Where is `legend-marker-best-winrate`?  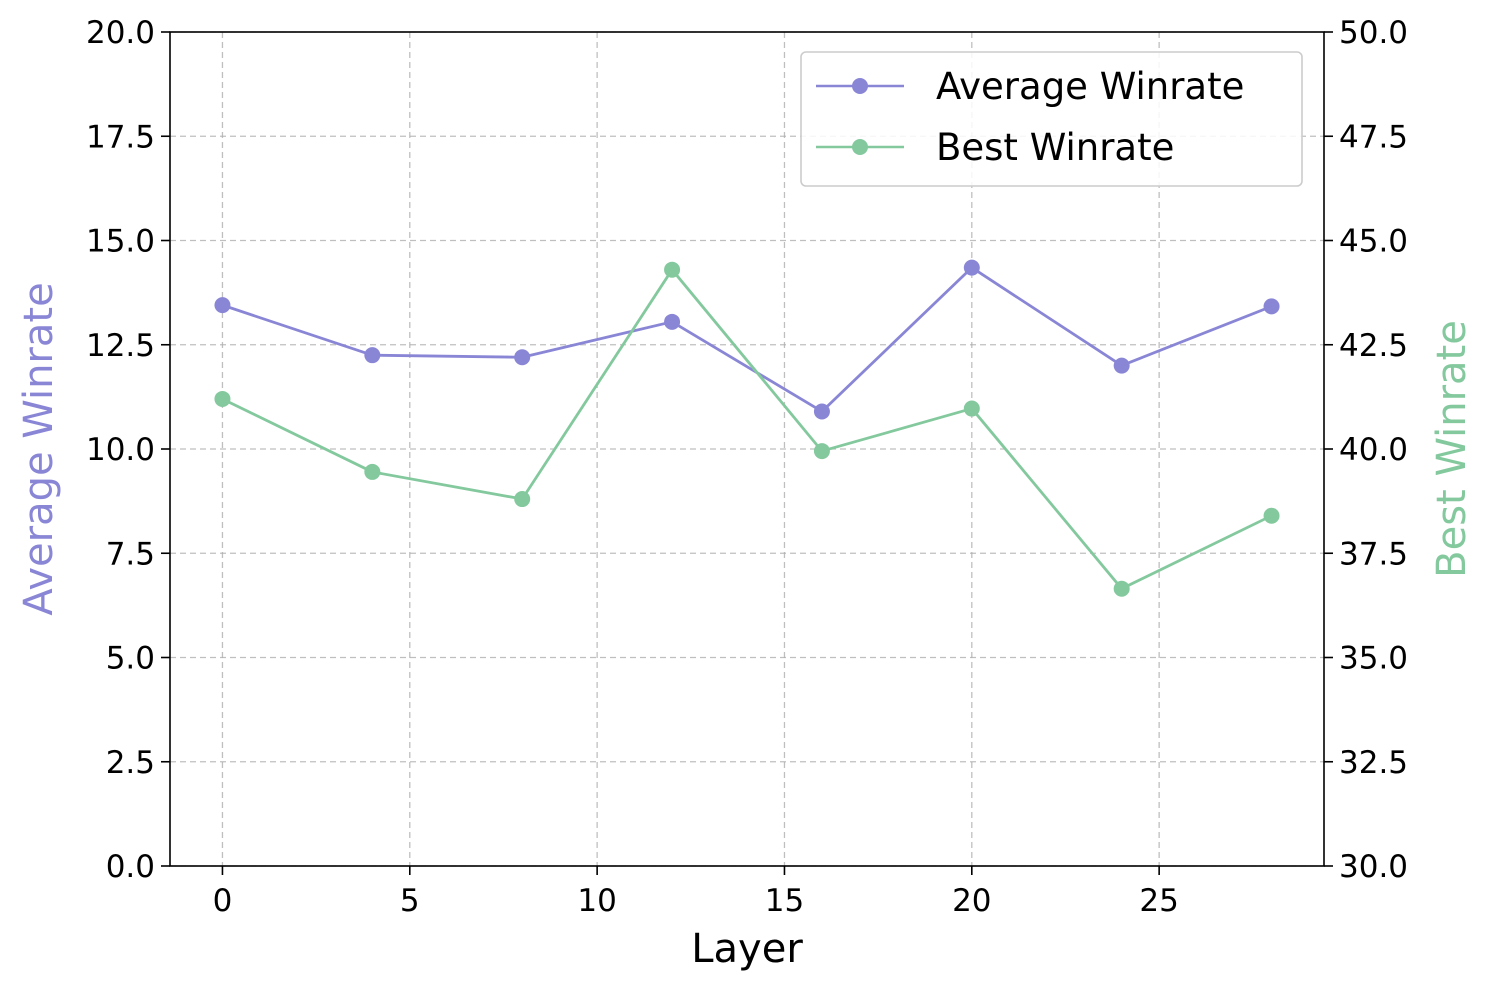
legend-marker-best-winrate is located at coordinates (860, 147).